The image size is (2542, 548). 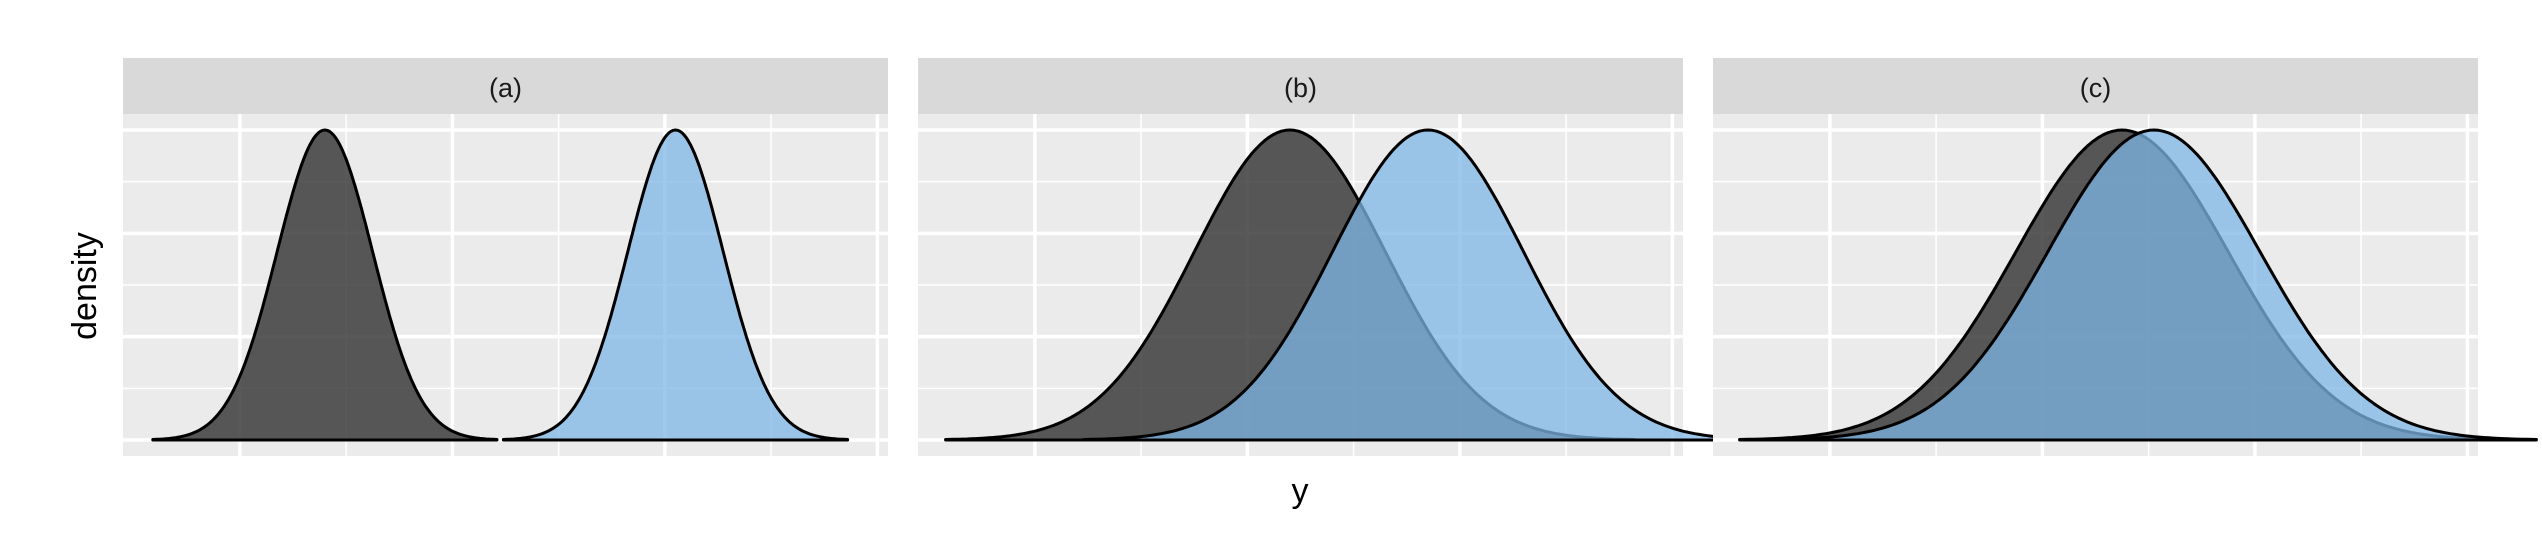 I want to click on strip-background-c, so click(x=2095, y=86).